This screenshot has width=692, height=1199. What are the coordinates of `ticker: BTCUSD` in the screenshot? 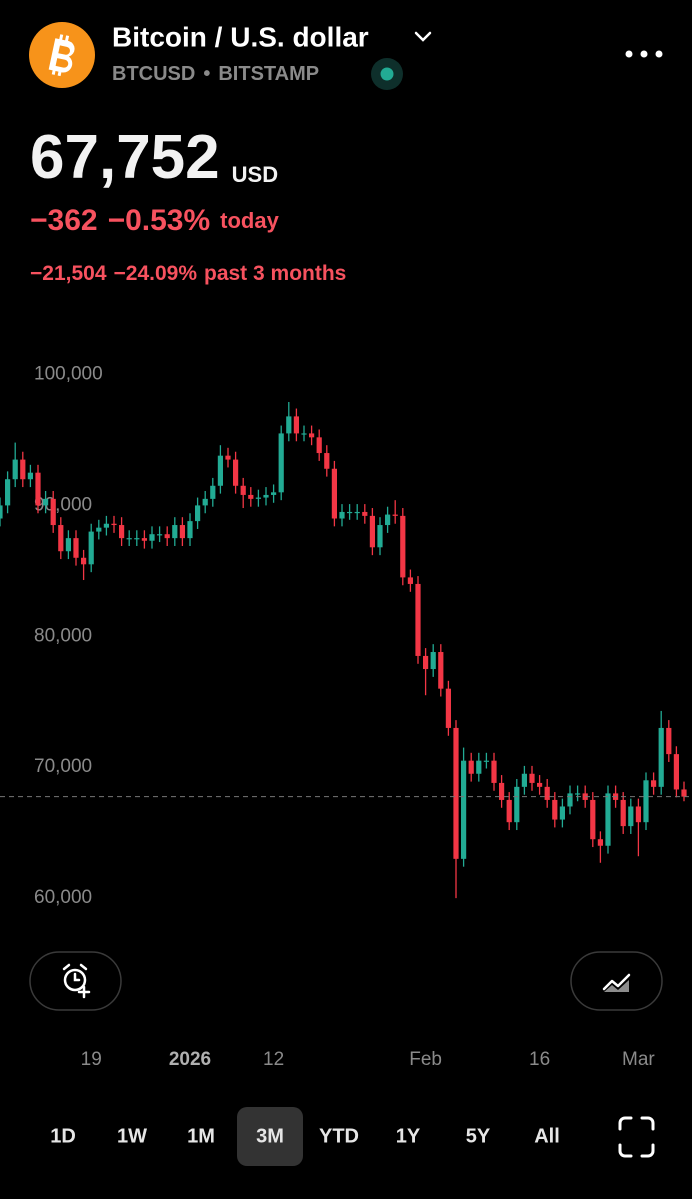 It's located at (153, 74).